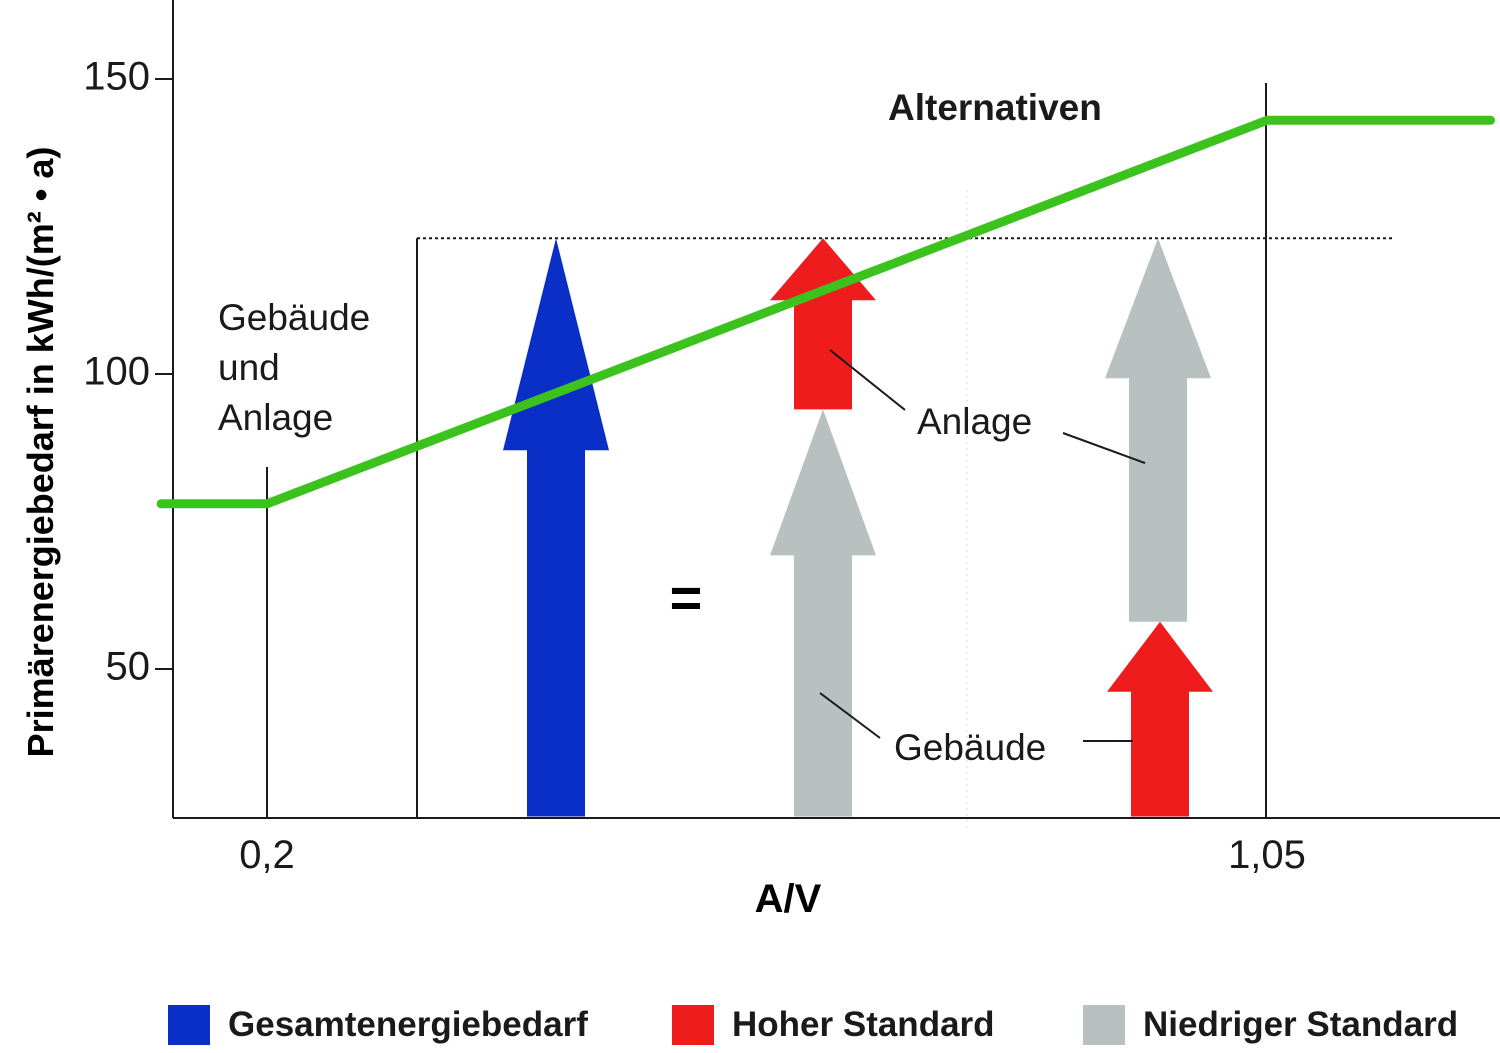 The height and width of the screenshot is (1053, 1500). I want to click on legend-label-low: Niedriger Standard, so click(1301, 1024).